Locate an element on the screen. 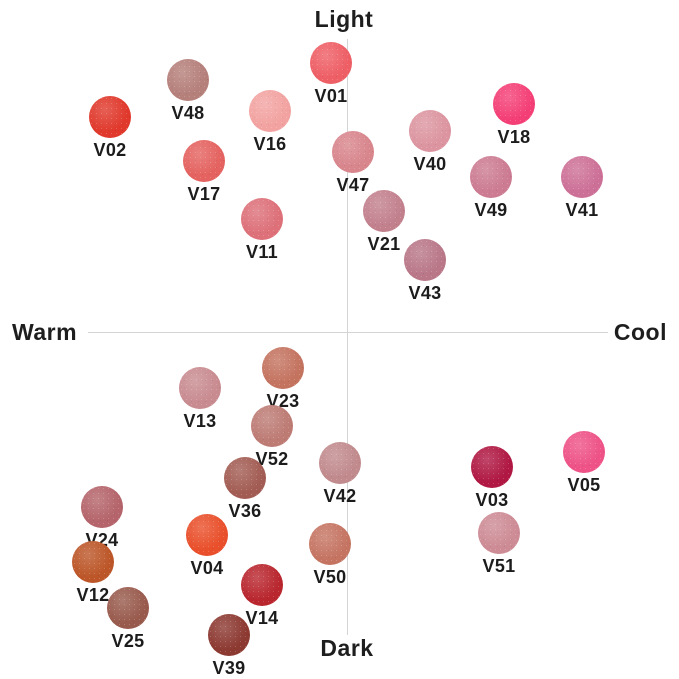 This screenshot has width=679, height=679. shade-label-v47: V47 is located at coordinates (353, 185).